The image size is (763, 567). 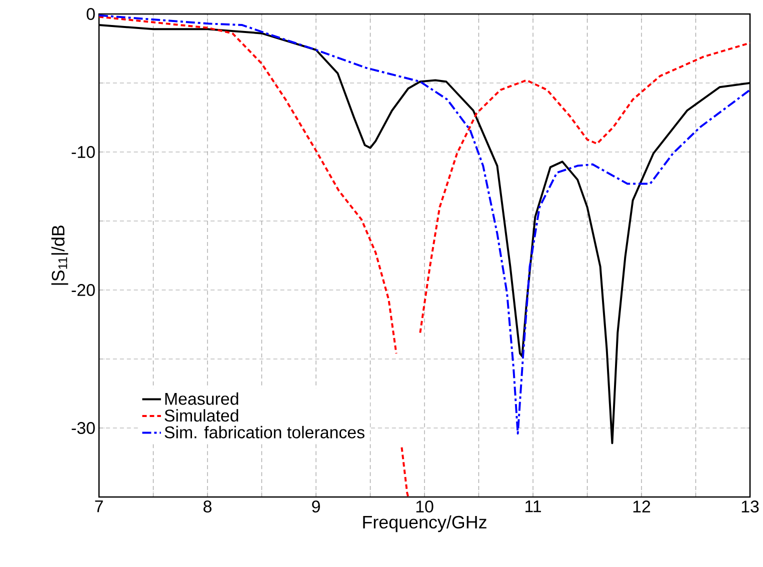 I want to click on y-tick-label: -30, so click(x=83, y=428).